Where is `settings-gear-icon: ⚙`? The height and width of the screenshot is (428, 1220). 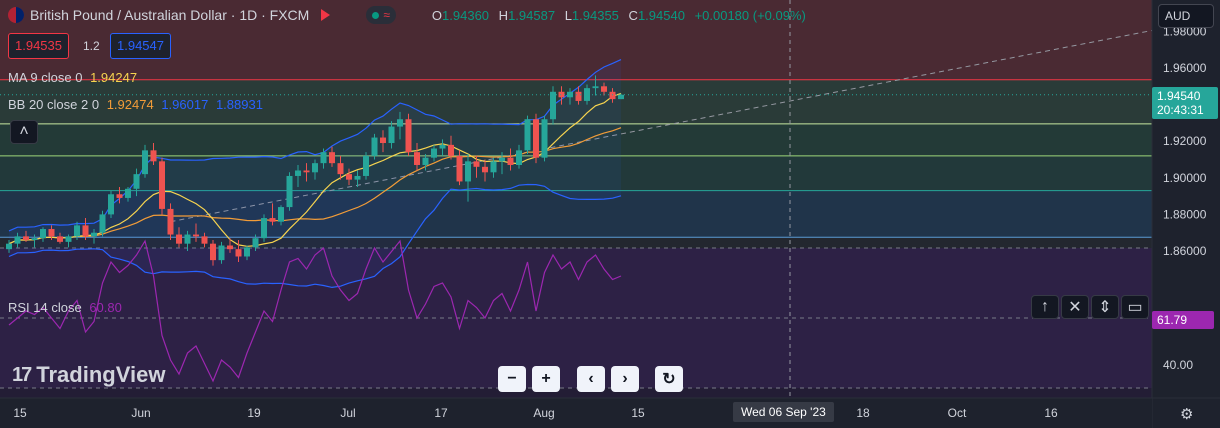
settings-gear-icon: ⚙ is located at coordinates (1187, 414).